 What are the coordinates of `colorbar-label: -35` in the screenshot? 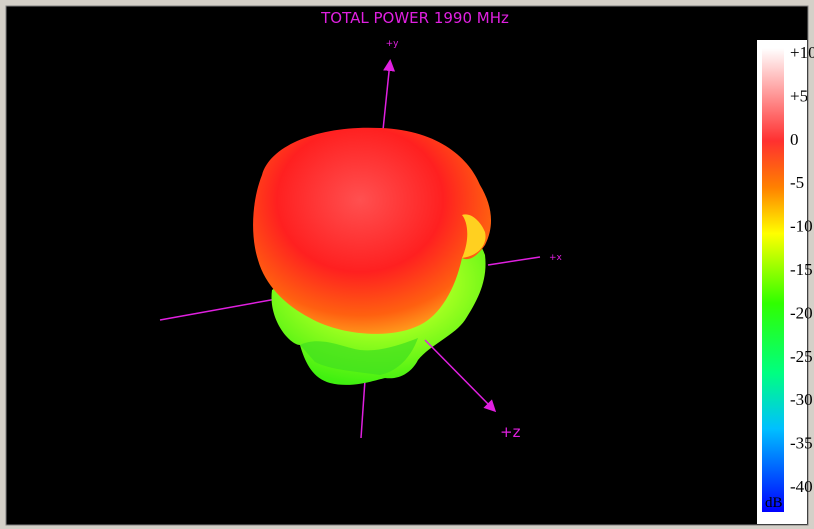 It's located at (801, 443).